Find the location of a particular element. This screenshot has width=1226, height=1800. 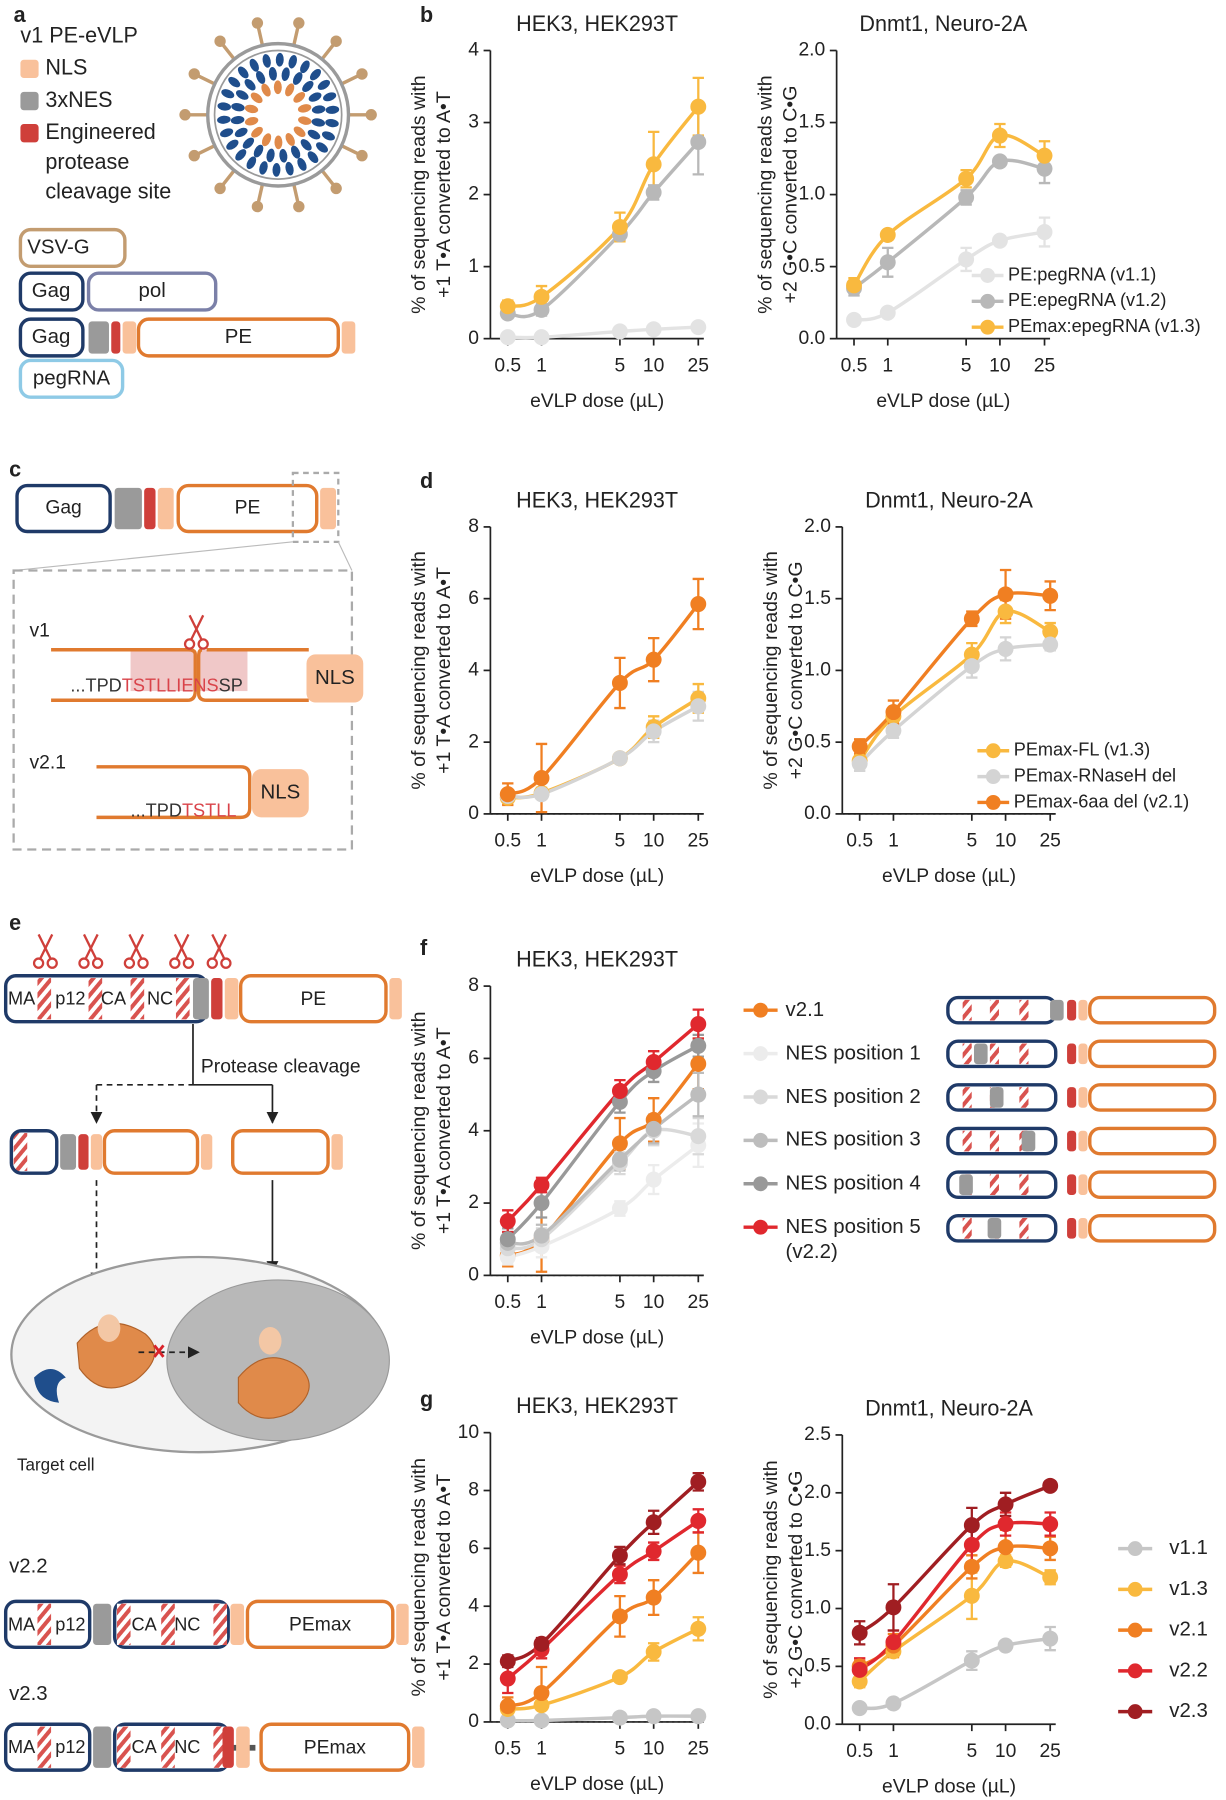

sequence-part: SP is located at coordinates (231, 684).